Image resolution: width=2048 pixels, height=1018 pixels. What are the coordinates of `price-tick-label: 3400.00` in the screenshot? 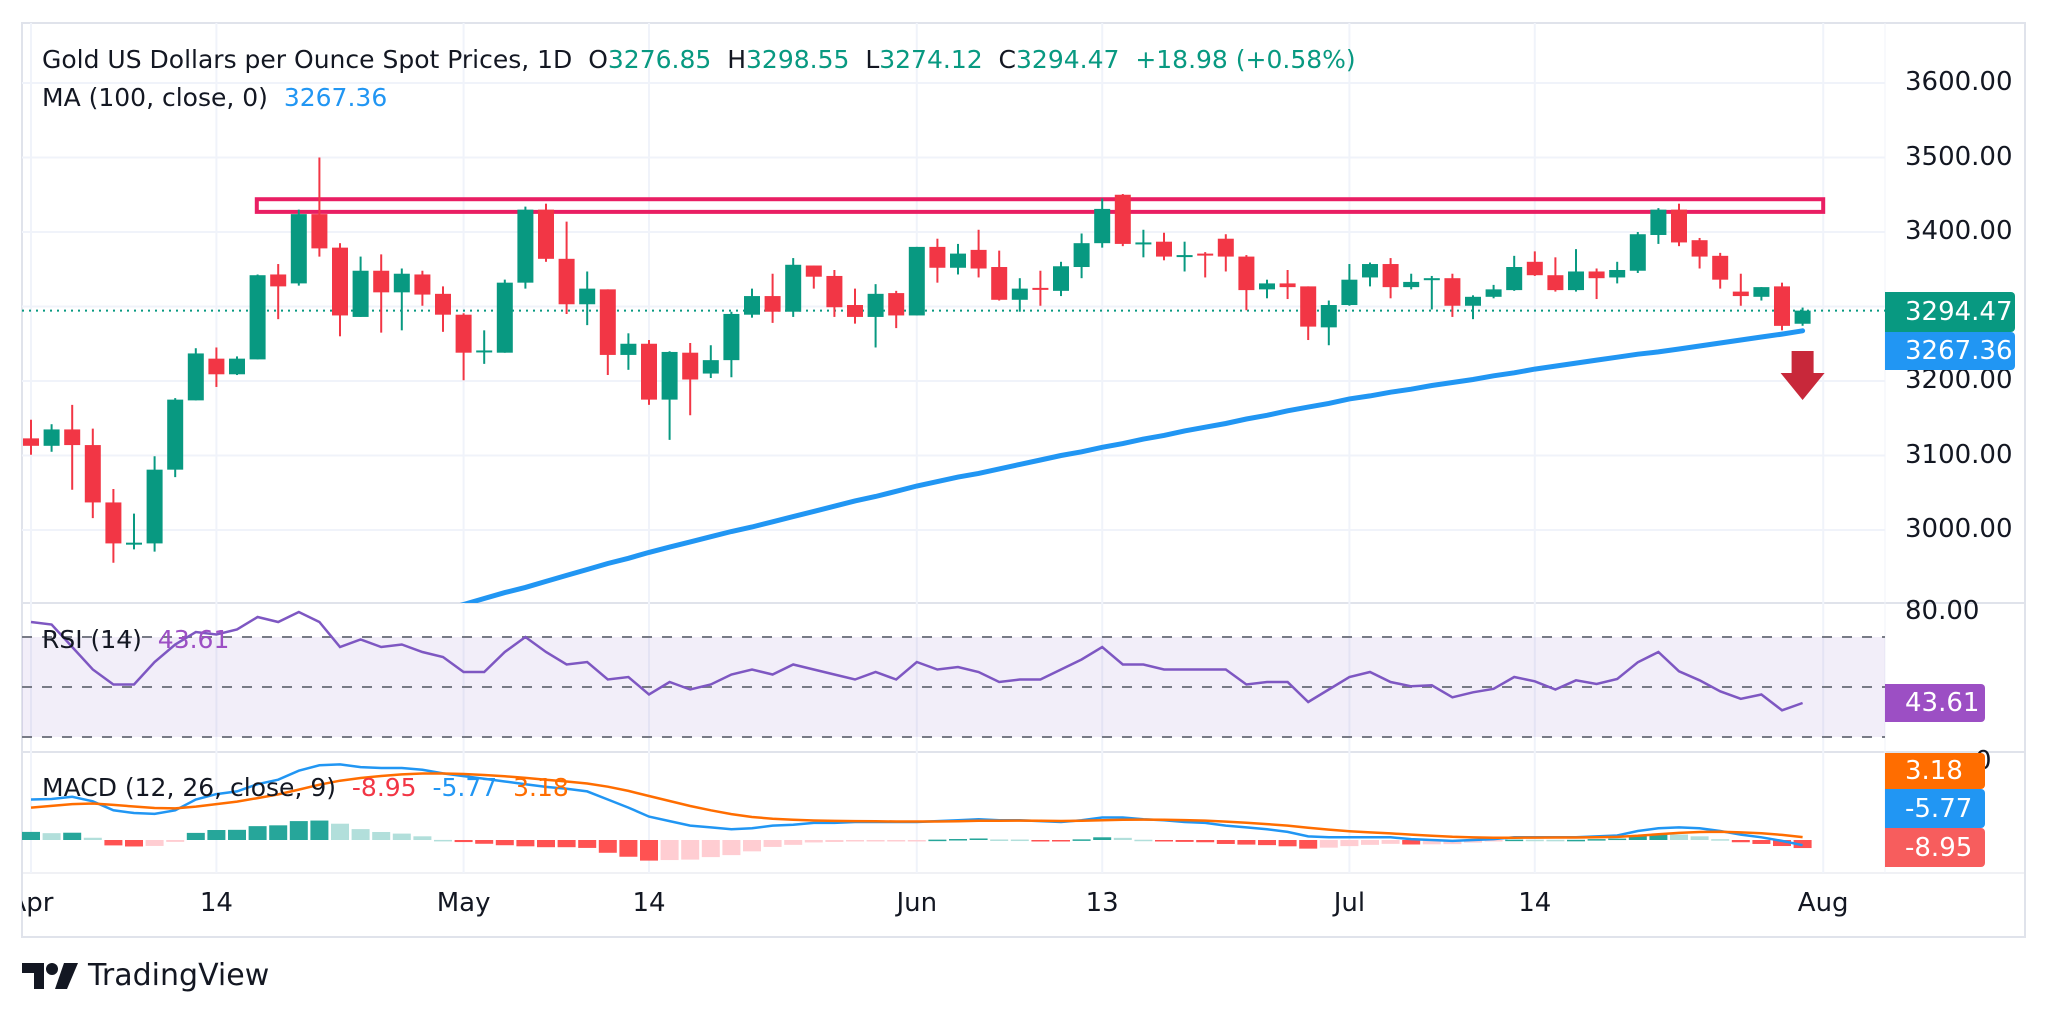 It's located at (1959, 231).